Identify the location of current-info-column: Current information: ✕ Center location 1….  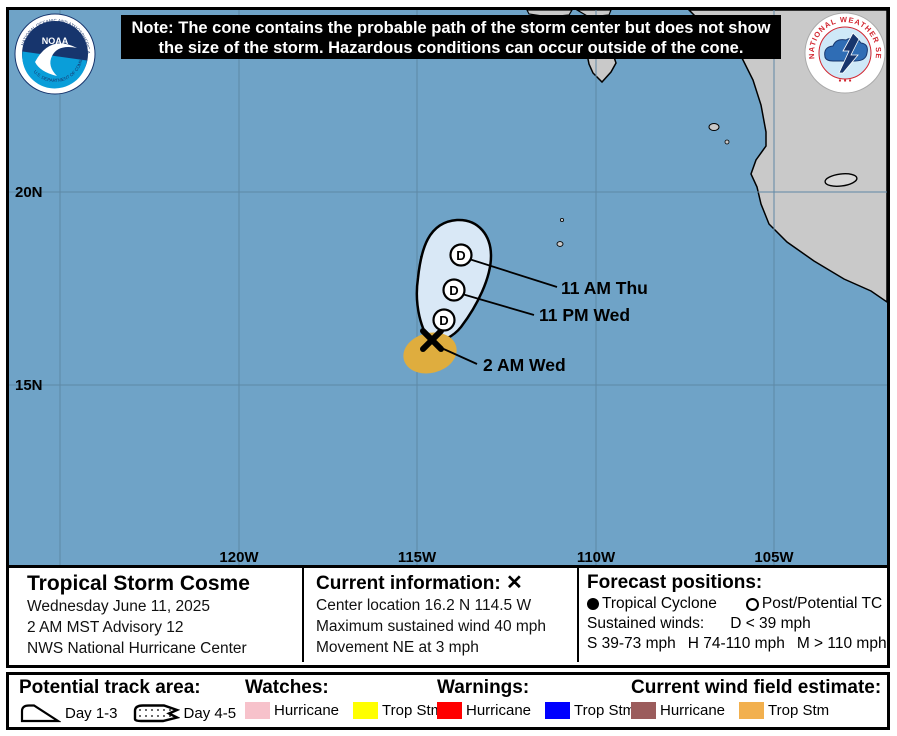
(439, 615).